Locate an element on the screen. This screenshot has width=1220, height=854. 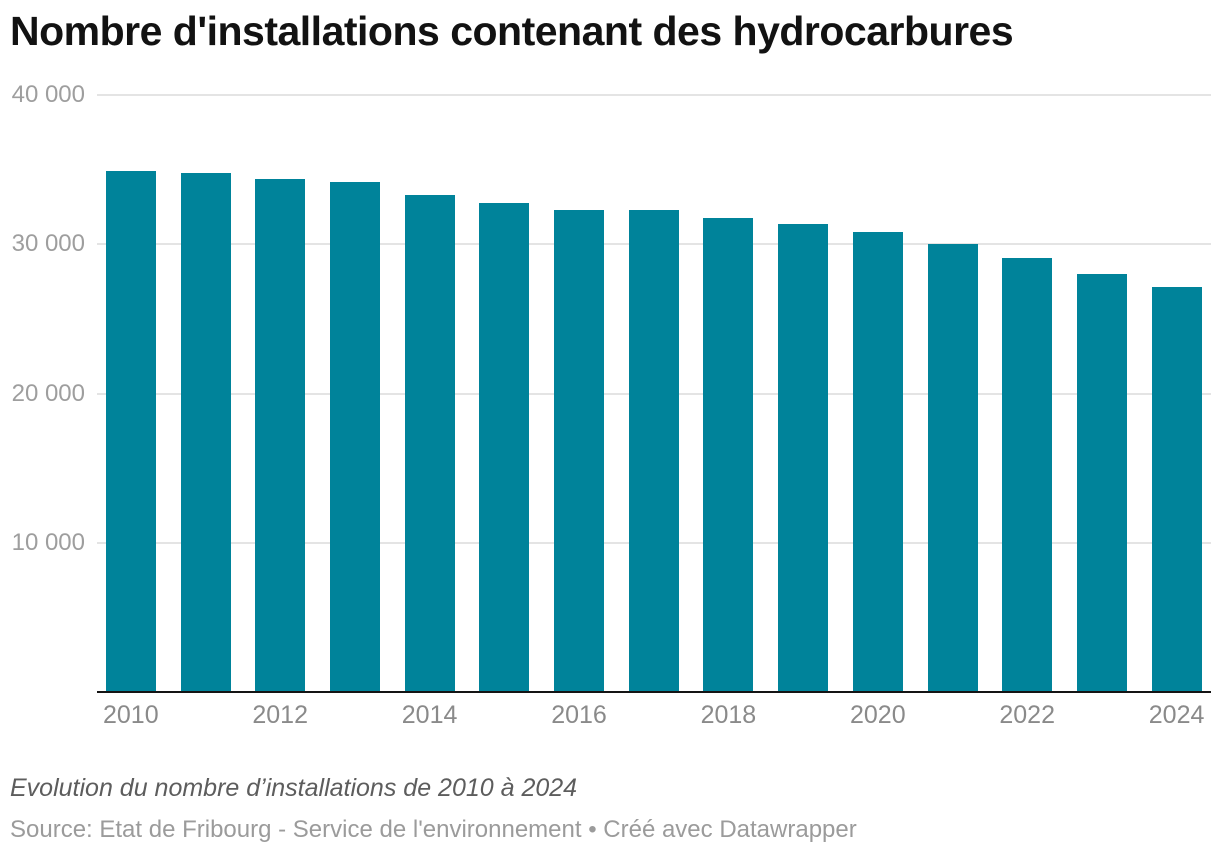
y-axis-tick-label: 20 000 is located at coordinates (48, 393).